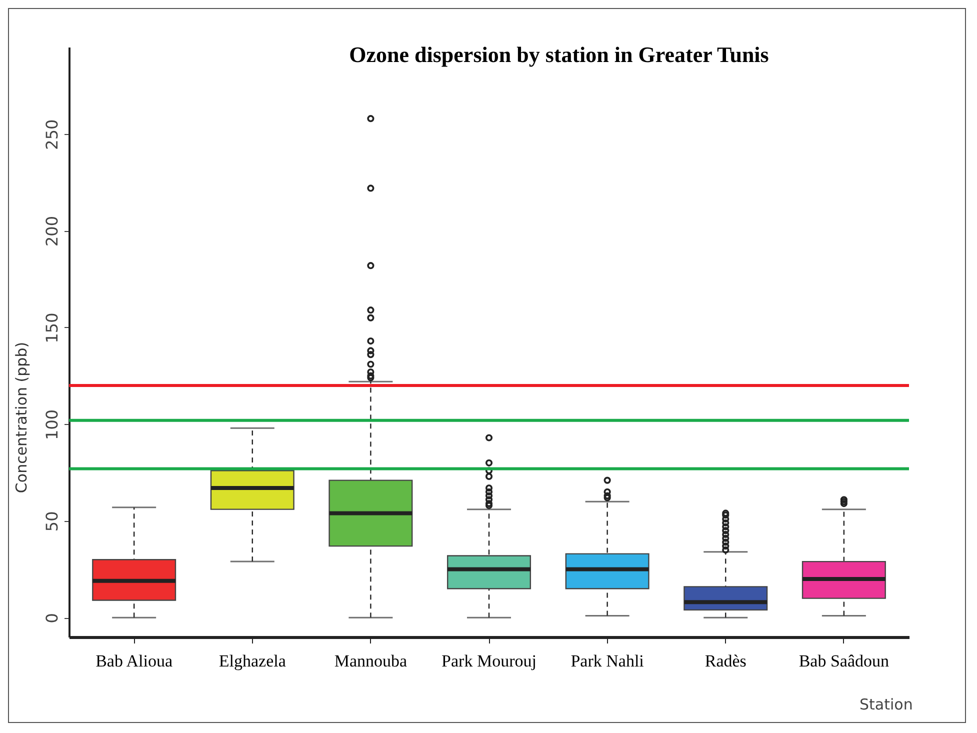  I want to click on x-tick-label: Bab Saâdoun, so click(844, 661).